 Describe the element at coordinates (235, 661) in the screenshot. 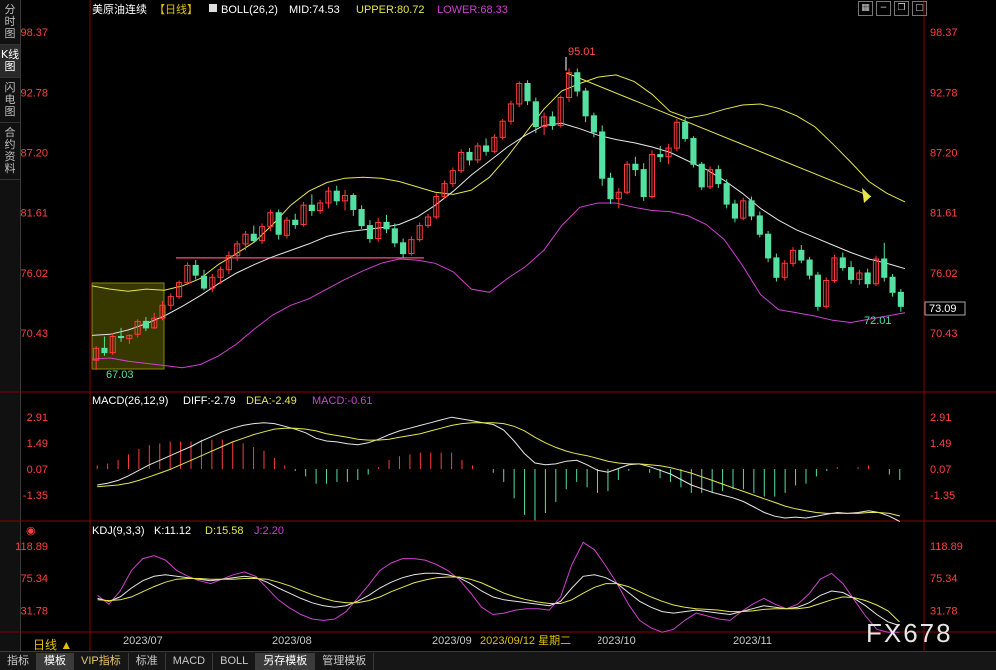

I see `tab-boll: BOLL` at that location.